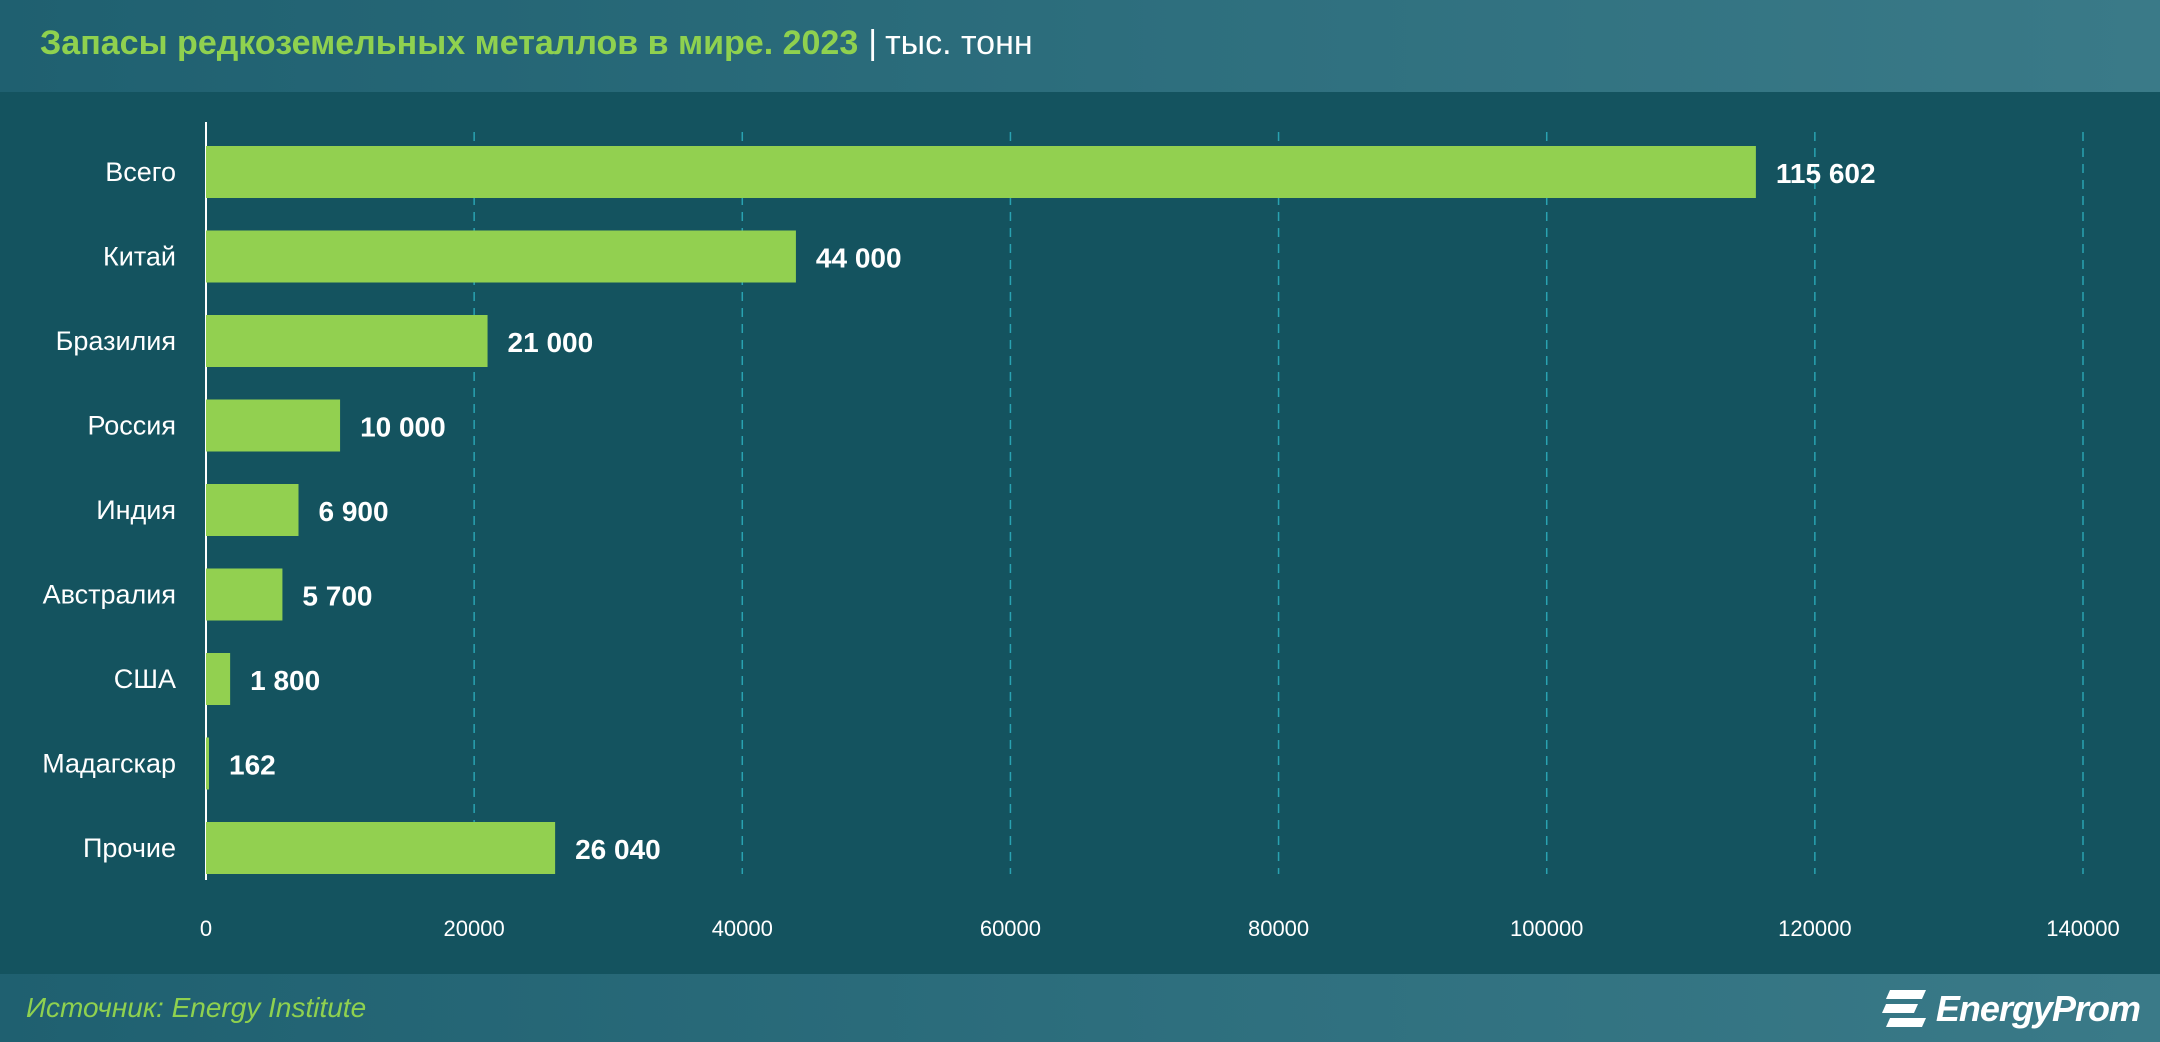 This screenshot has height=1042, width=2160. Describe the element at coordinates (1814, 928) in the screenshot. I see `x-tick-label: 120000` at that location.